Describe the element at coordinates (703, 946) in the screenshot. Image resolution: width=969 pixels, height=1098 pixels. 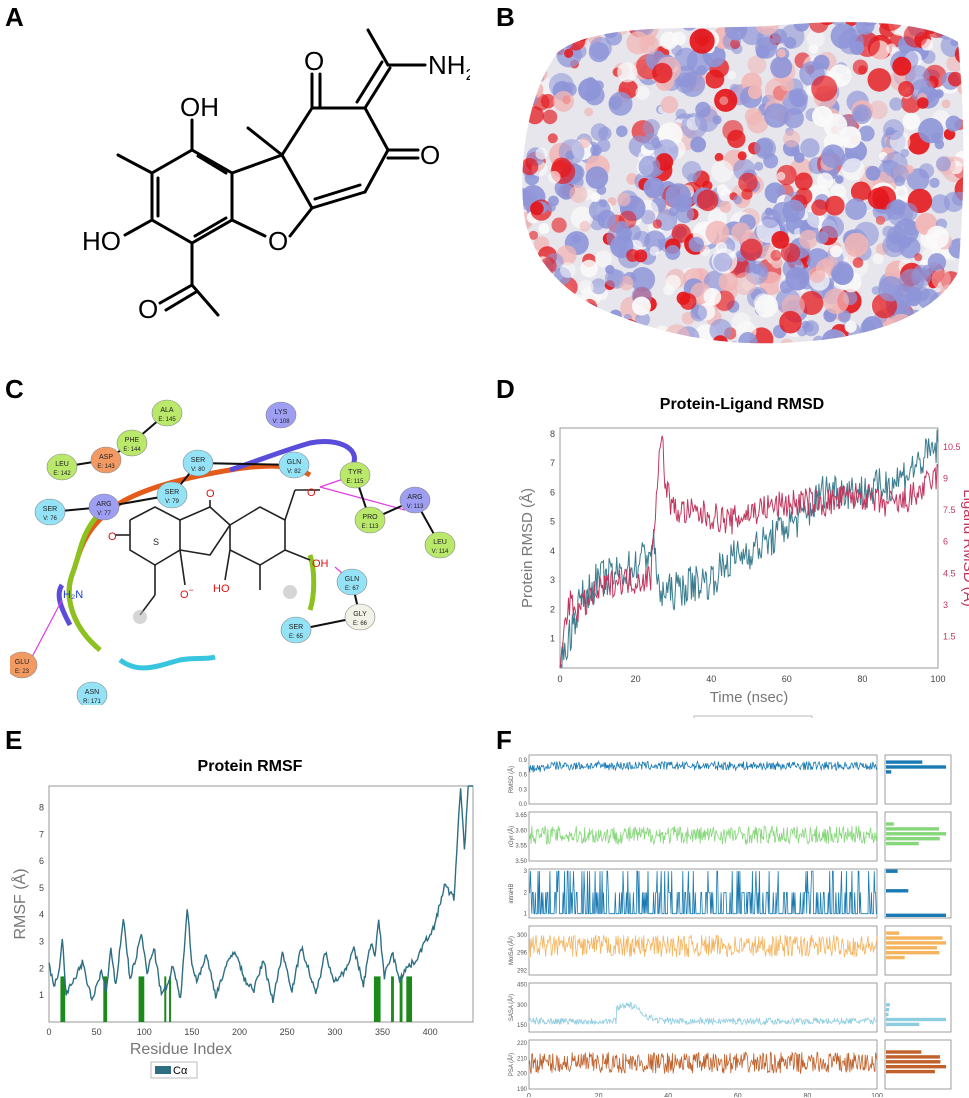
I see `series-line` at that location.